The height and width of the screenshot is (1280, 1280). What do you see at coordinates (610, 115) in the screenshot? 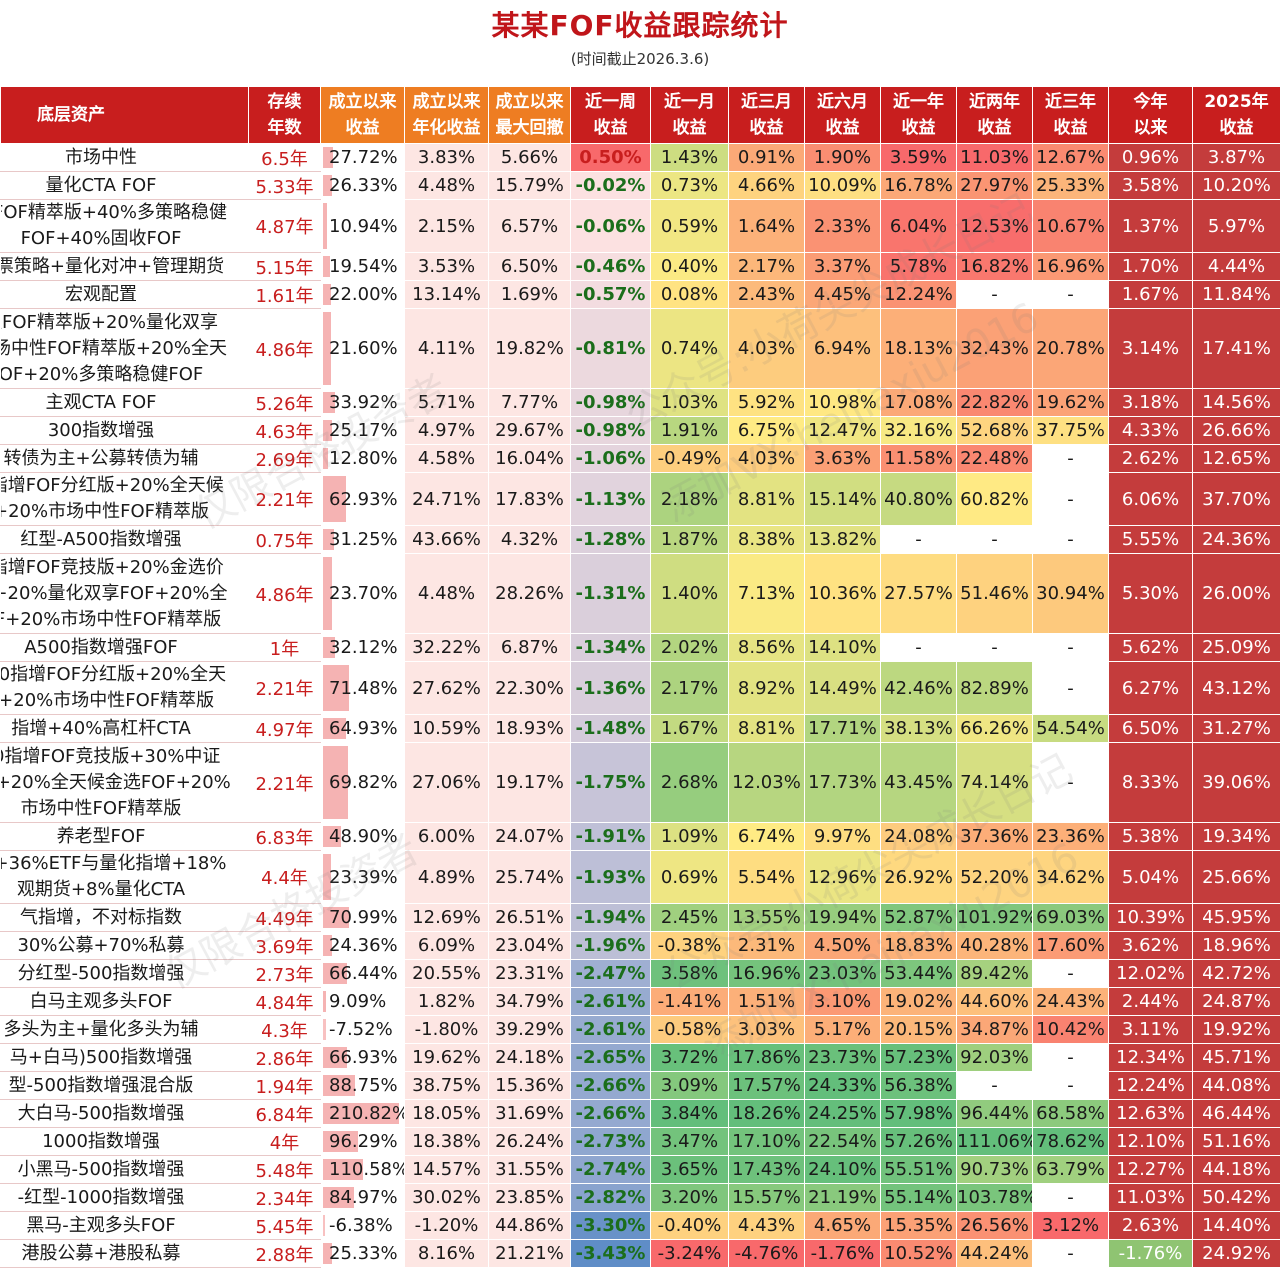
I see `header-week: 近一周 收益` at bounding box center [610, 115].